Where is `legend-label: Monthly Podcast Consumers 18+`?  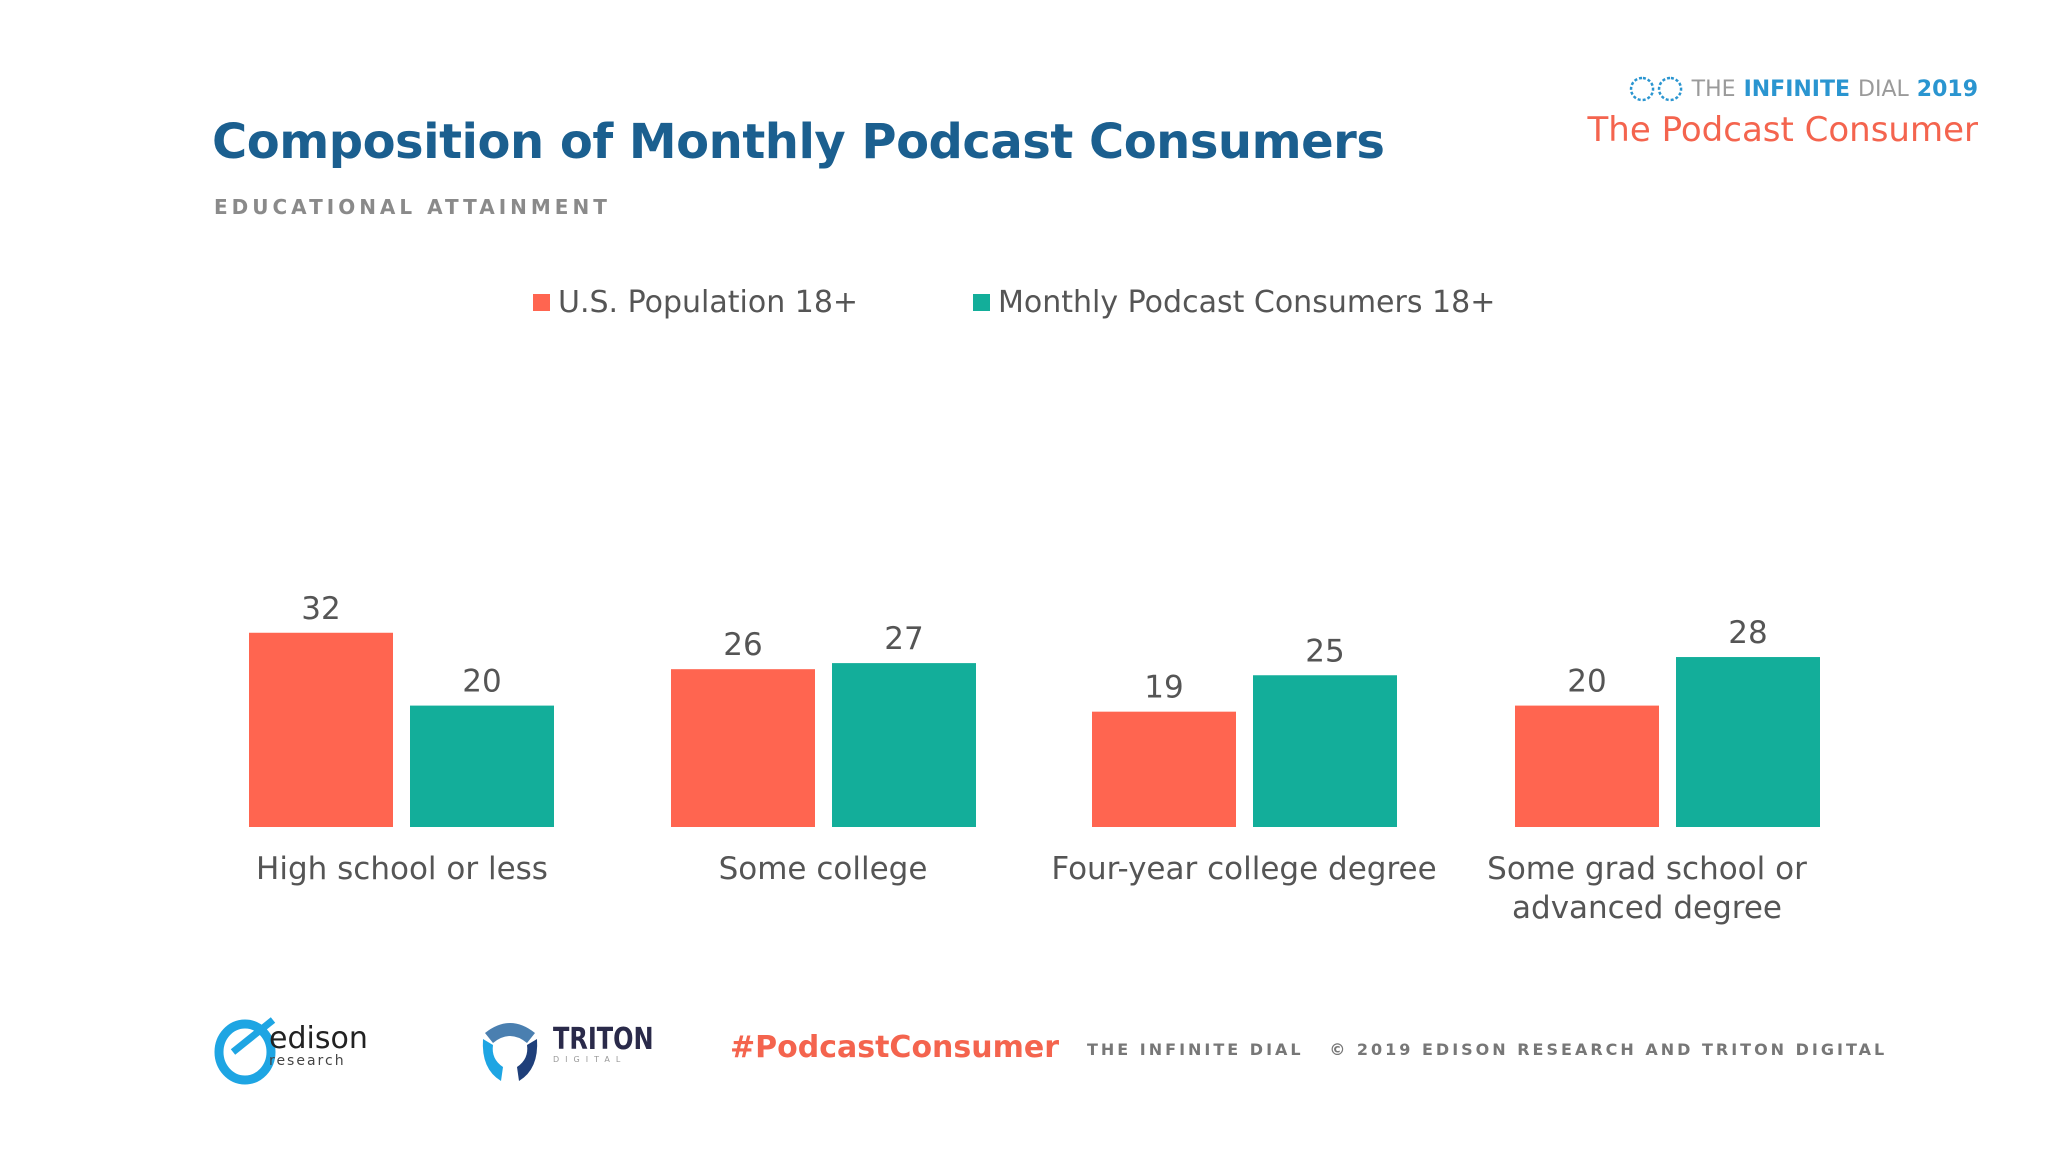
legend-label: Monthly Podcast Consumers 18+ is located at coordinates (1247, 302).